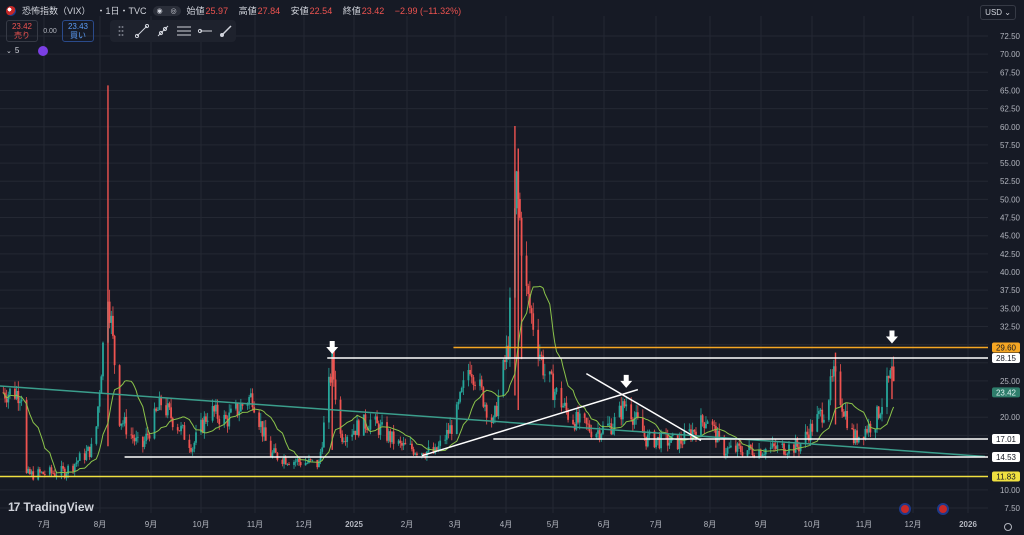 This screenshot has width=1024, height=535. What do you see at coordinates (166, 10) in the screenshot?
I see `visibility-toggle: ◉ ◎` at bounding box center [166, 10].